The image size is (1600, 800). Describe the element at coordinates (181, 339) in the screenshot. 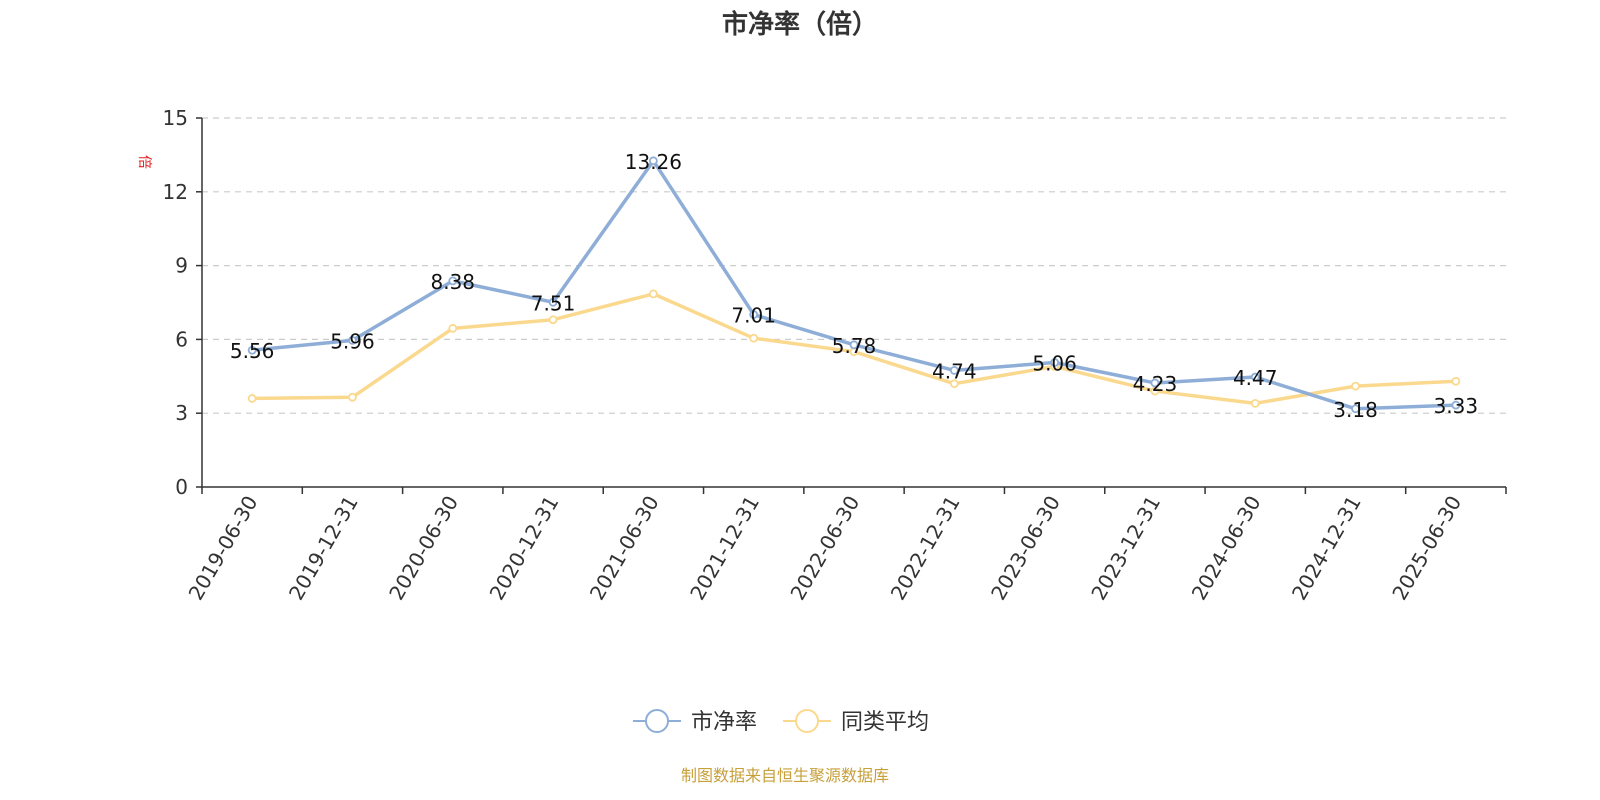

I see `y-tick-label: 6` at that location.